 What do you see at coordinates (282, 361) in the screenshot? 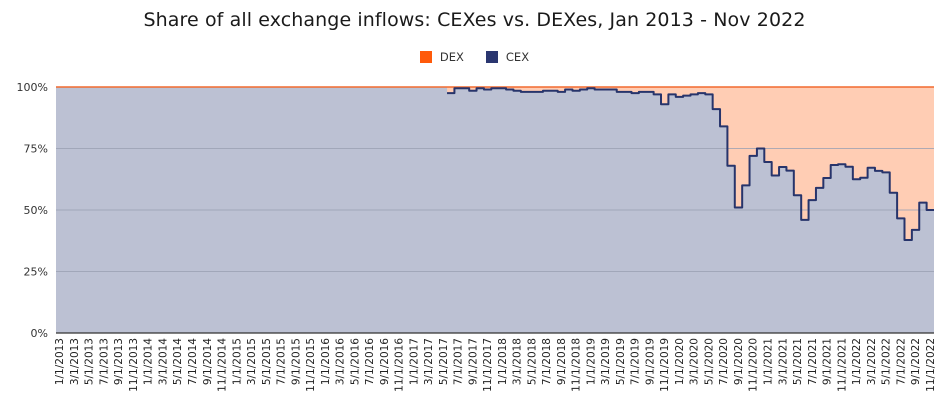
I see `x-tick-label: 7/1/2015` at bounding box center [282, 361].